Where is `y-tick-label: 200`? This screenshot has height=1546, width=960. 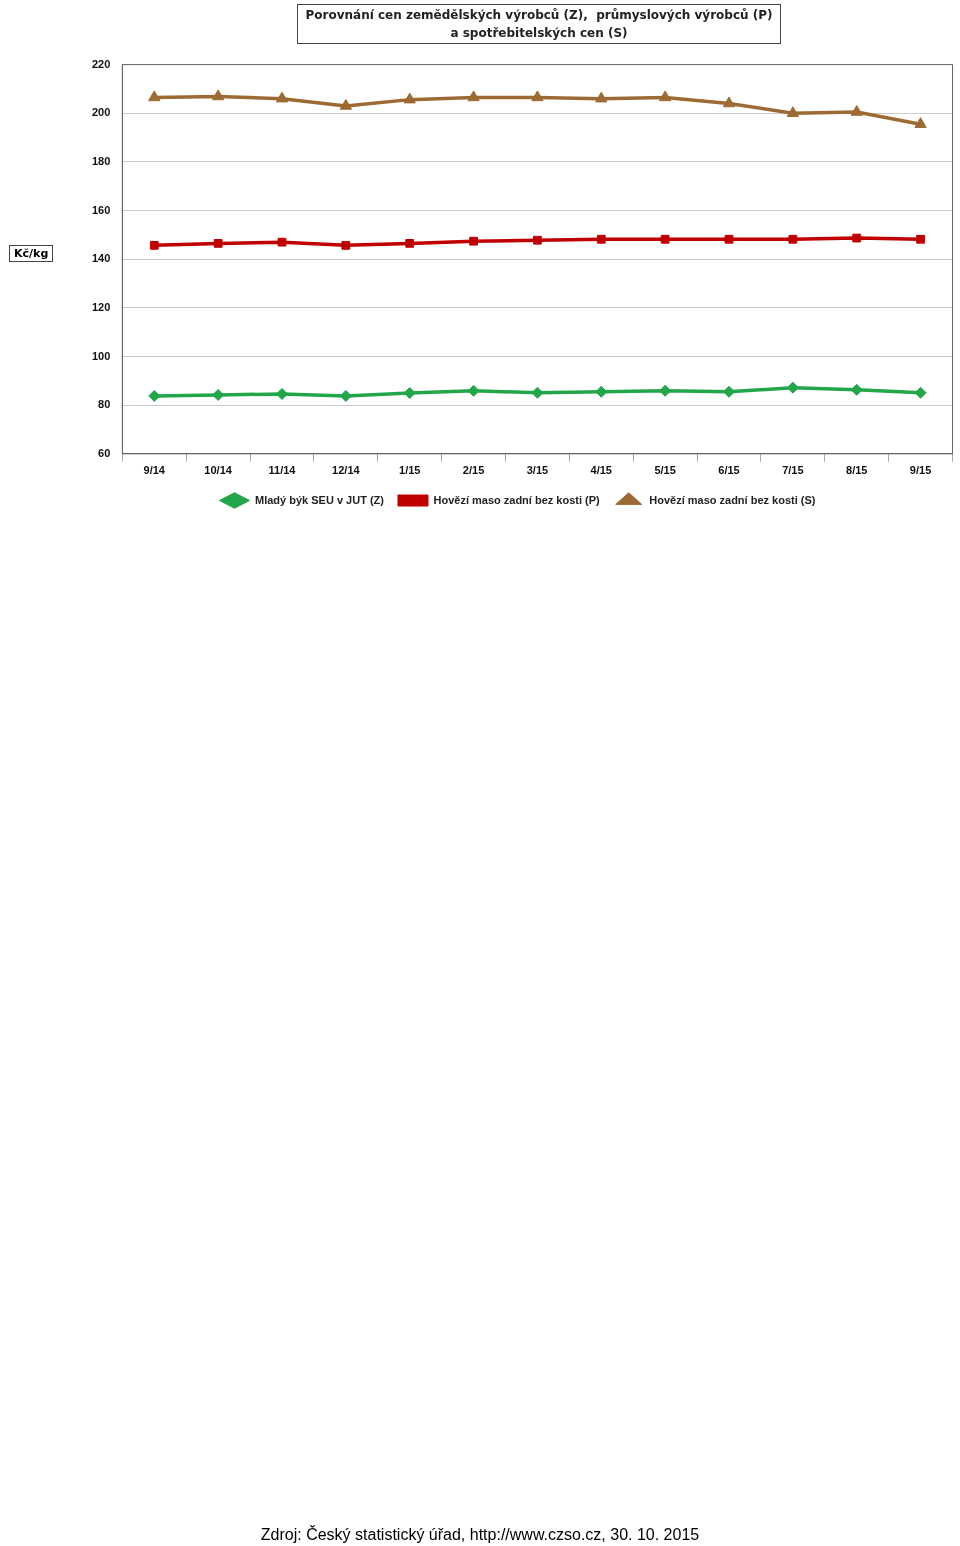
y-tick-label: 200 is located at coordinates (101, 112).